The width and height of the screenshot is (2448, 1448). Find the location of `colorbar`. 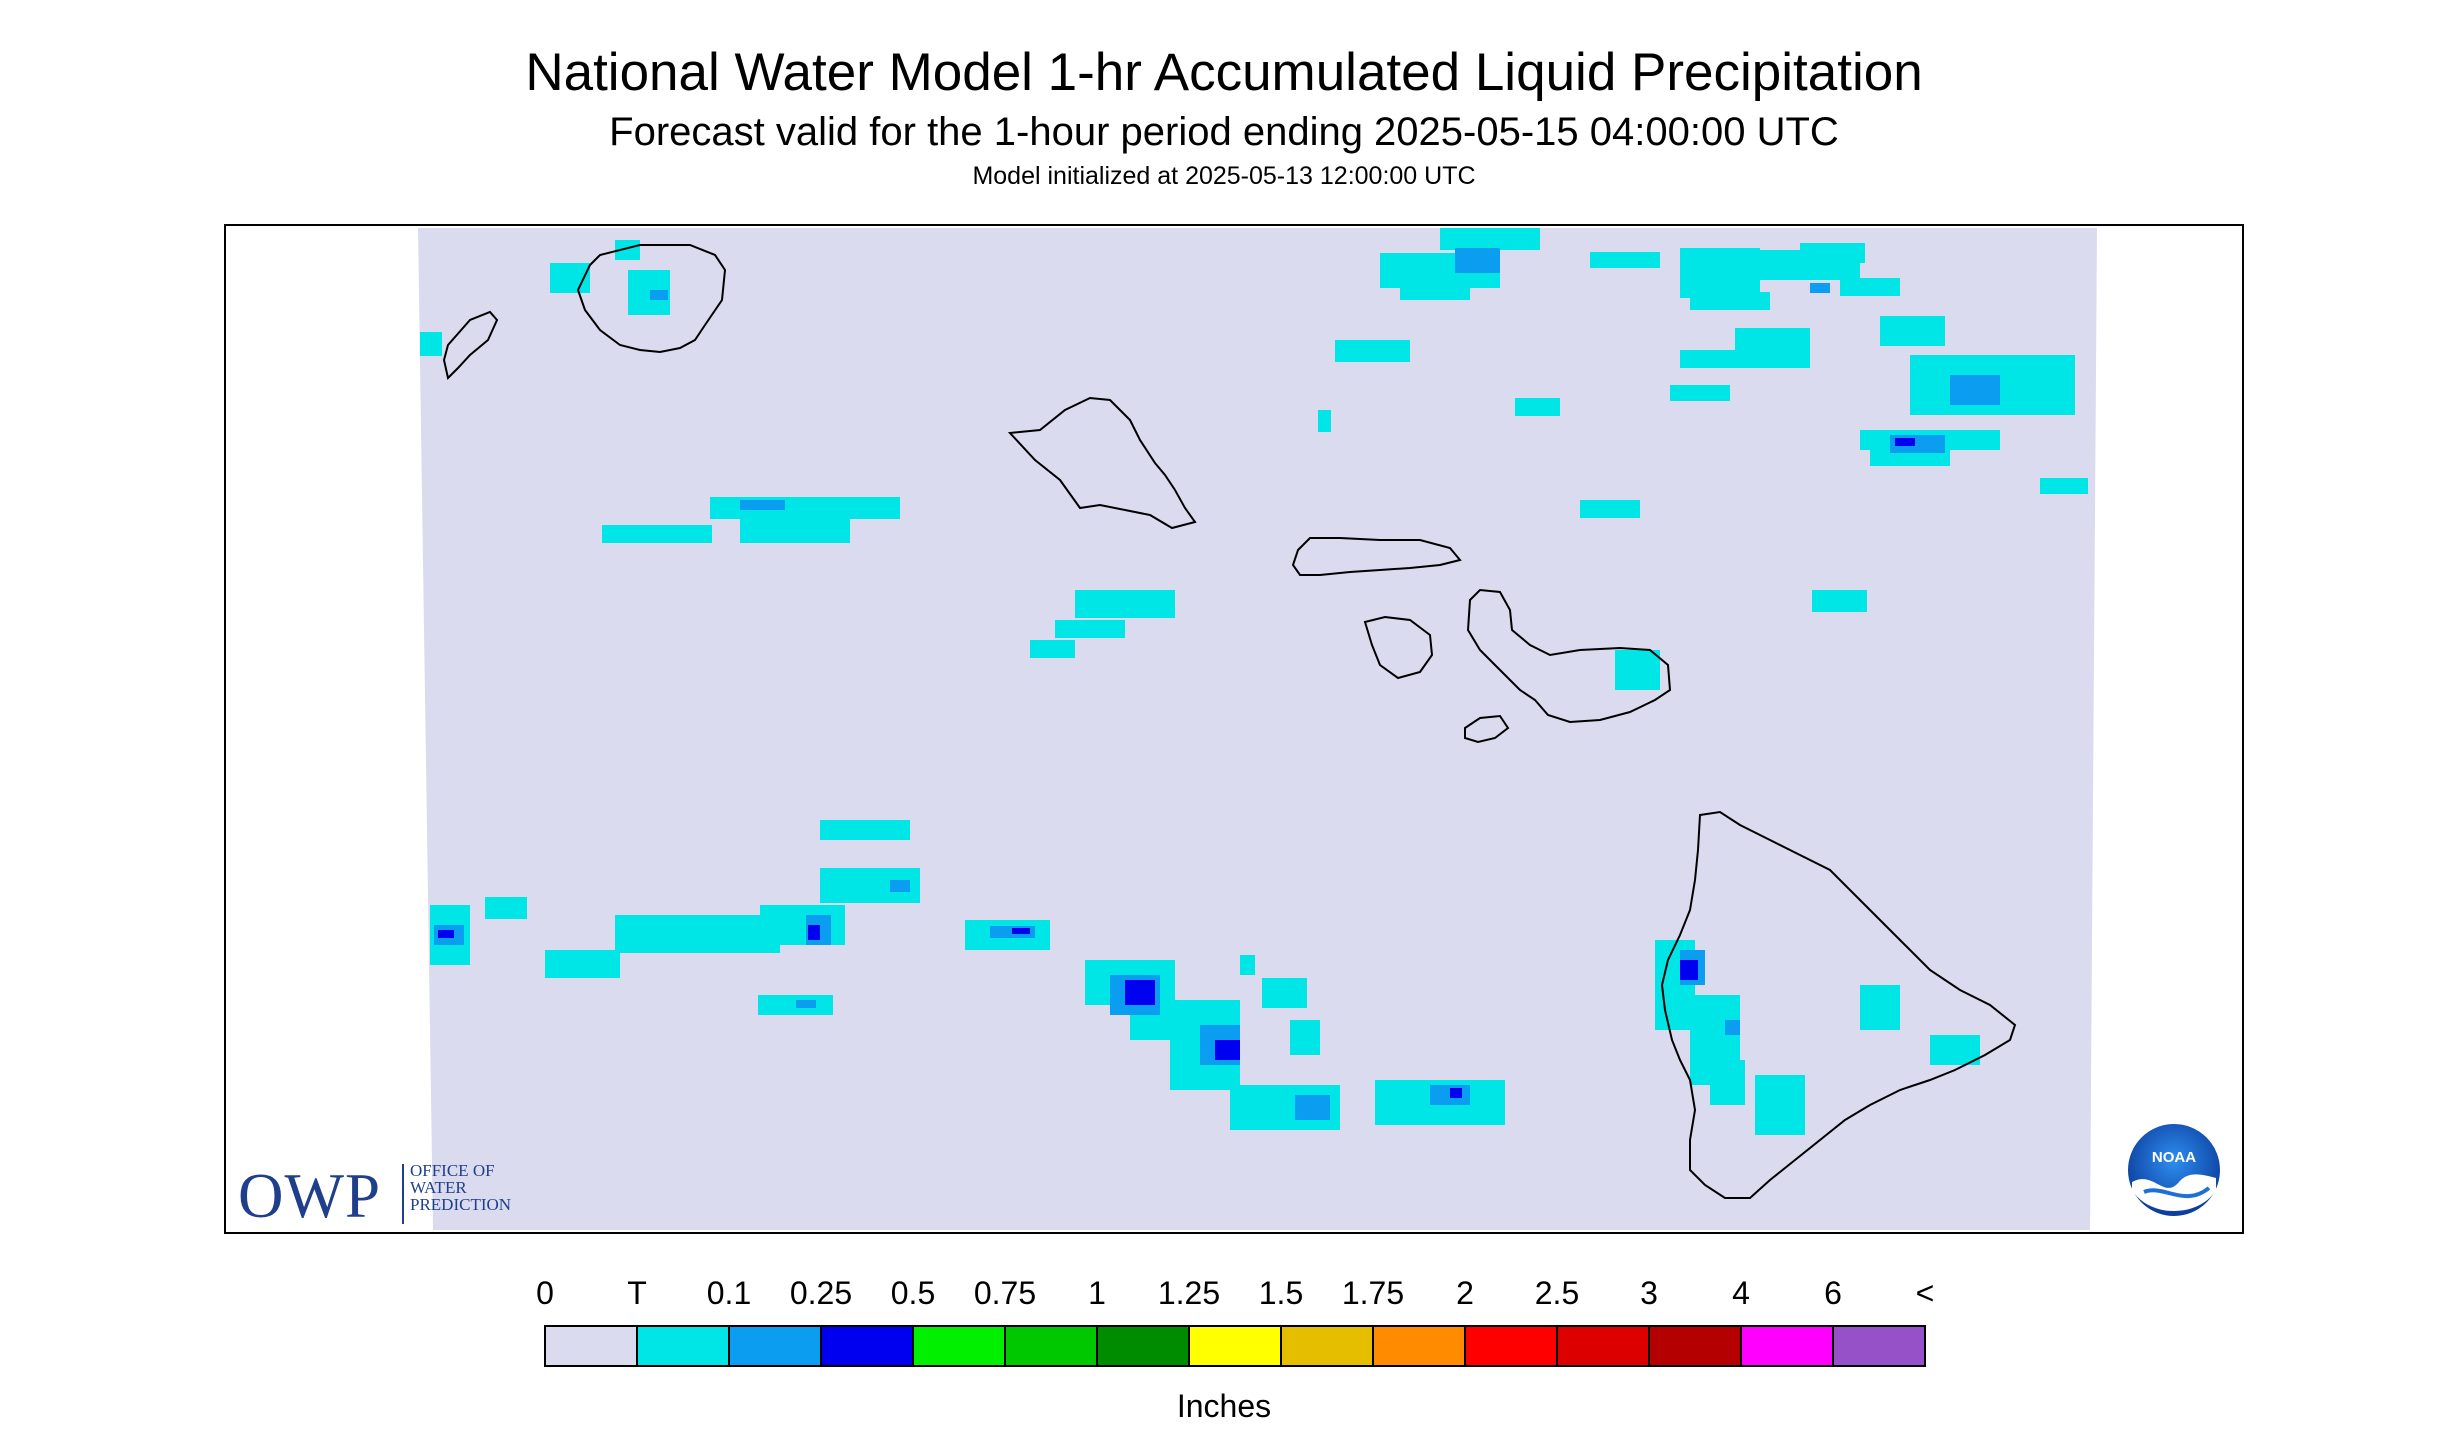

colorbar is located at coordinates (1235, 1346).